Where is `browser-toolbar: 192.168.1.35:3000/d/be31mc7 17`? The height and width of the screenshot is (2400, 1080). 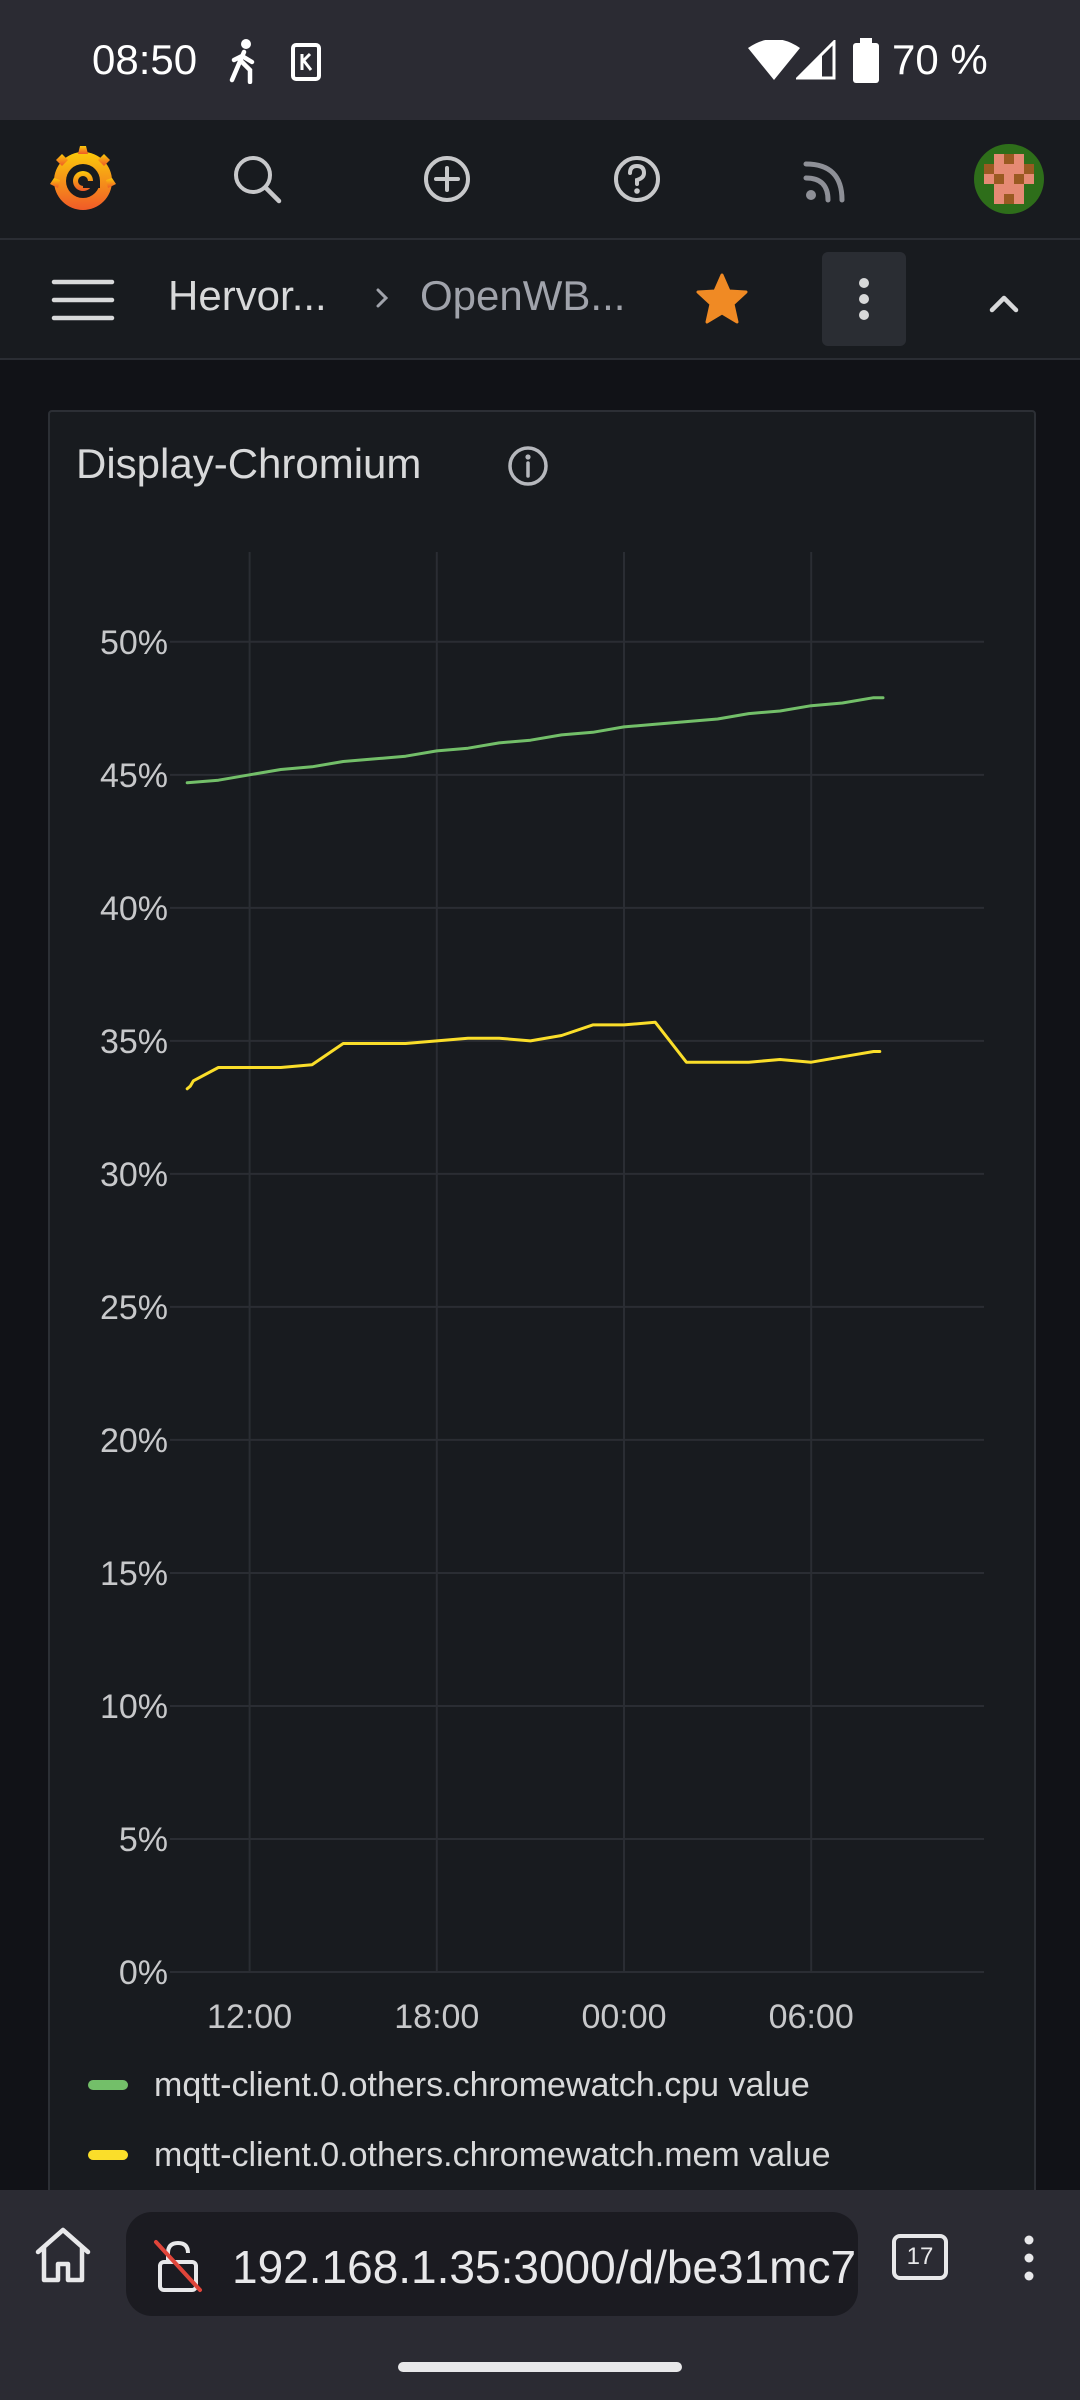 browser-toolbar: 192.168.1.35:3000/d/be31mc7 17 is located at coordinates (540, 2255).